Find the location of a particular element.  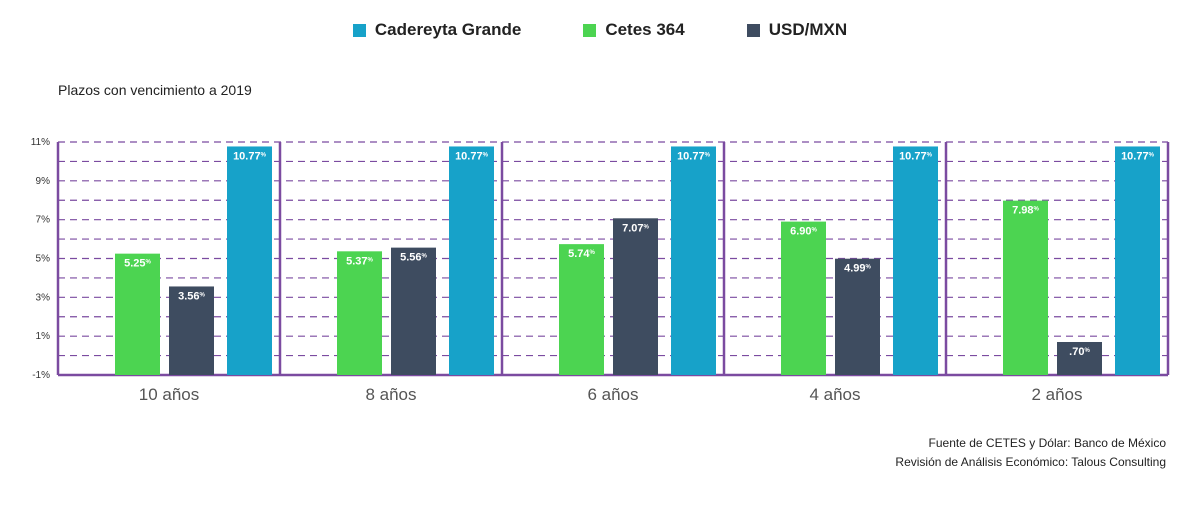

legend-item: Cadereyta Grande is located at coordinates (437, 30).